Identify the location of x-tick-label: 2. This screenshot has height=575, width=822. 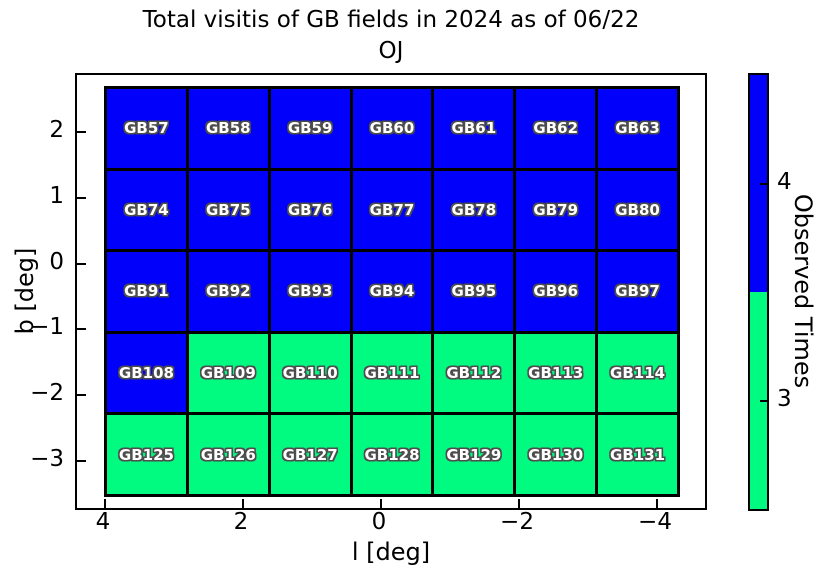
(241, 522).